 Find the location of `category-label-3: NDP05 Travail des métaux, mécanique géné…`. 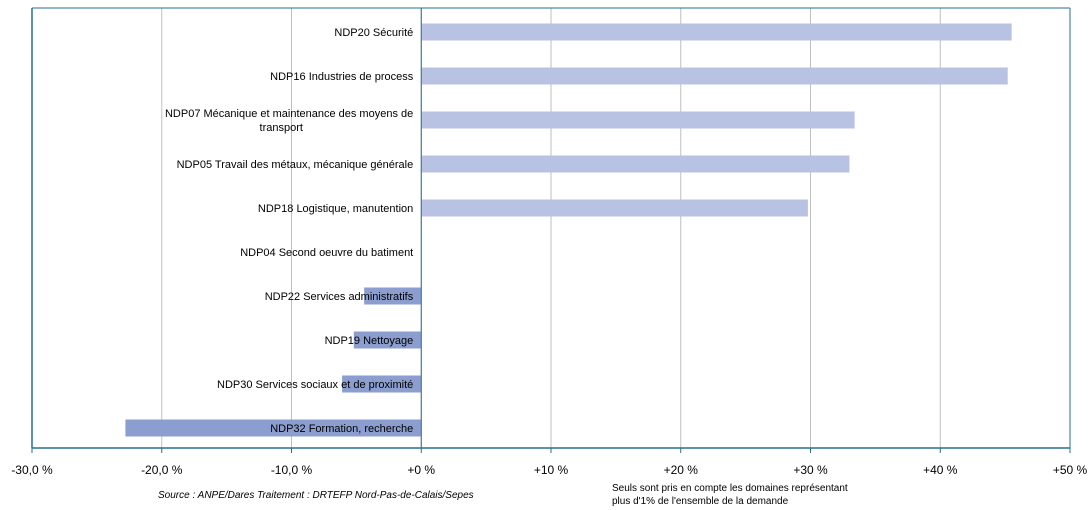

category-label-3: NDP05 Travail des métaux, mécanique géné… is located at coordinates (295, 165).